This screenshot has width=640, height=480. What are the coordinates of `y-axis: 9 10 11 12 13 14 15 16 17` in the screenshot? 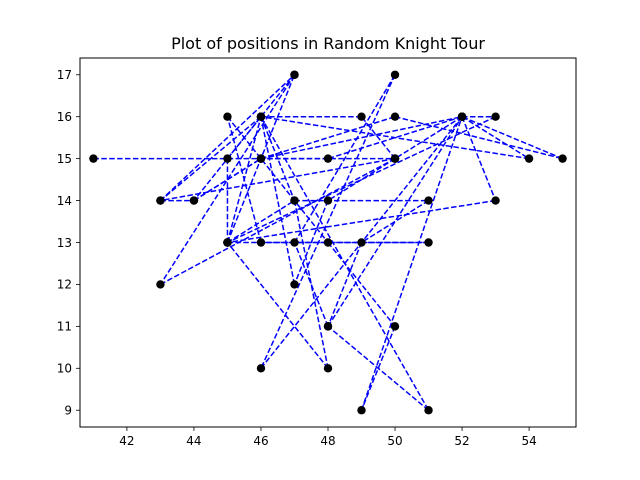 It's located at (68, 243).